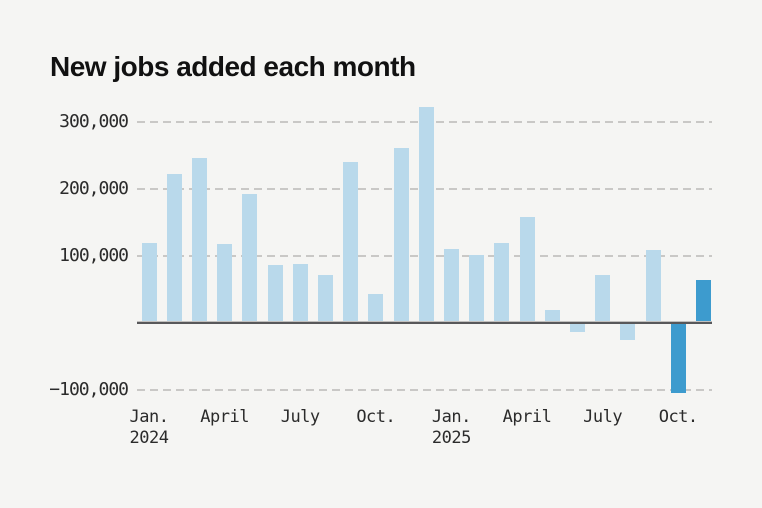  I want to click on y-axis-tick-label: −100,000, so click(89, 389).